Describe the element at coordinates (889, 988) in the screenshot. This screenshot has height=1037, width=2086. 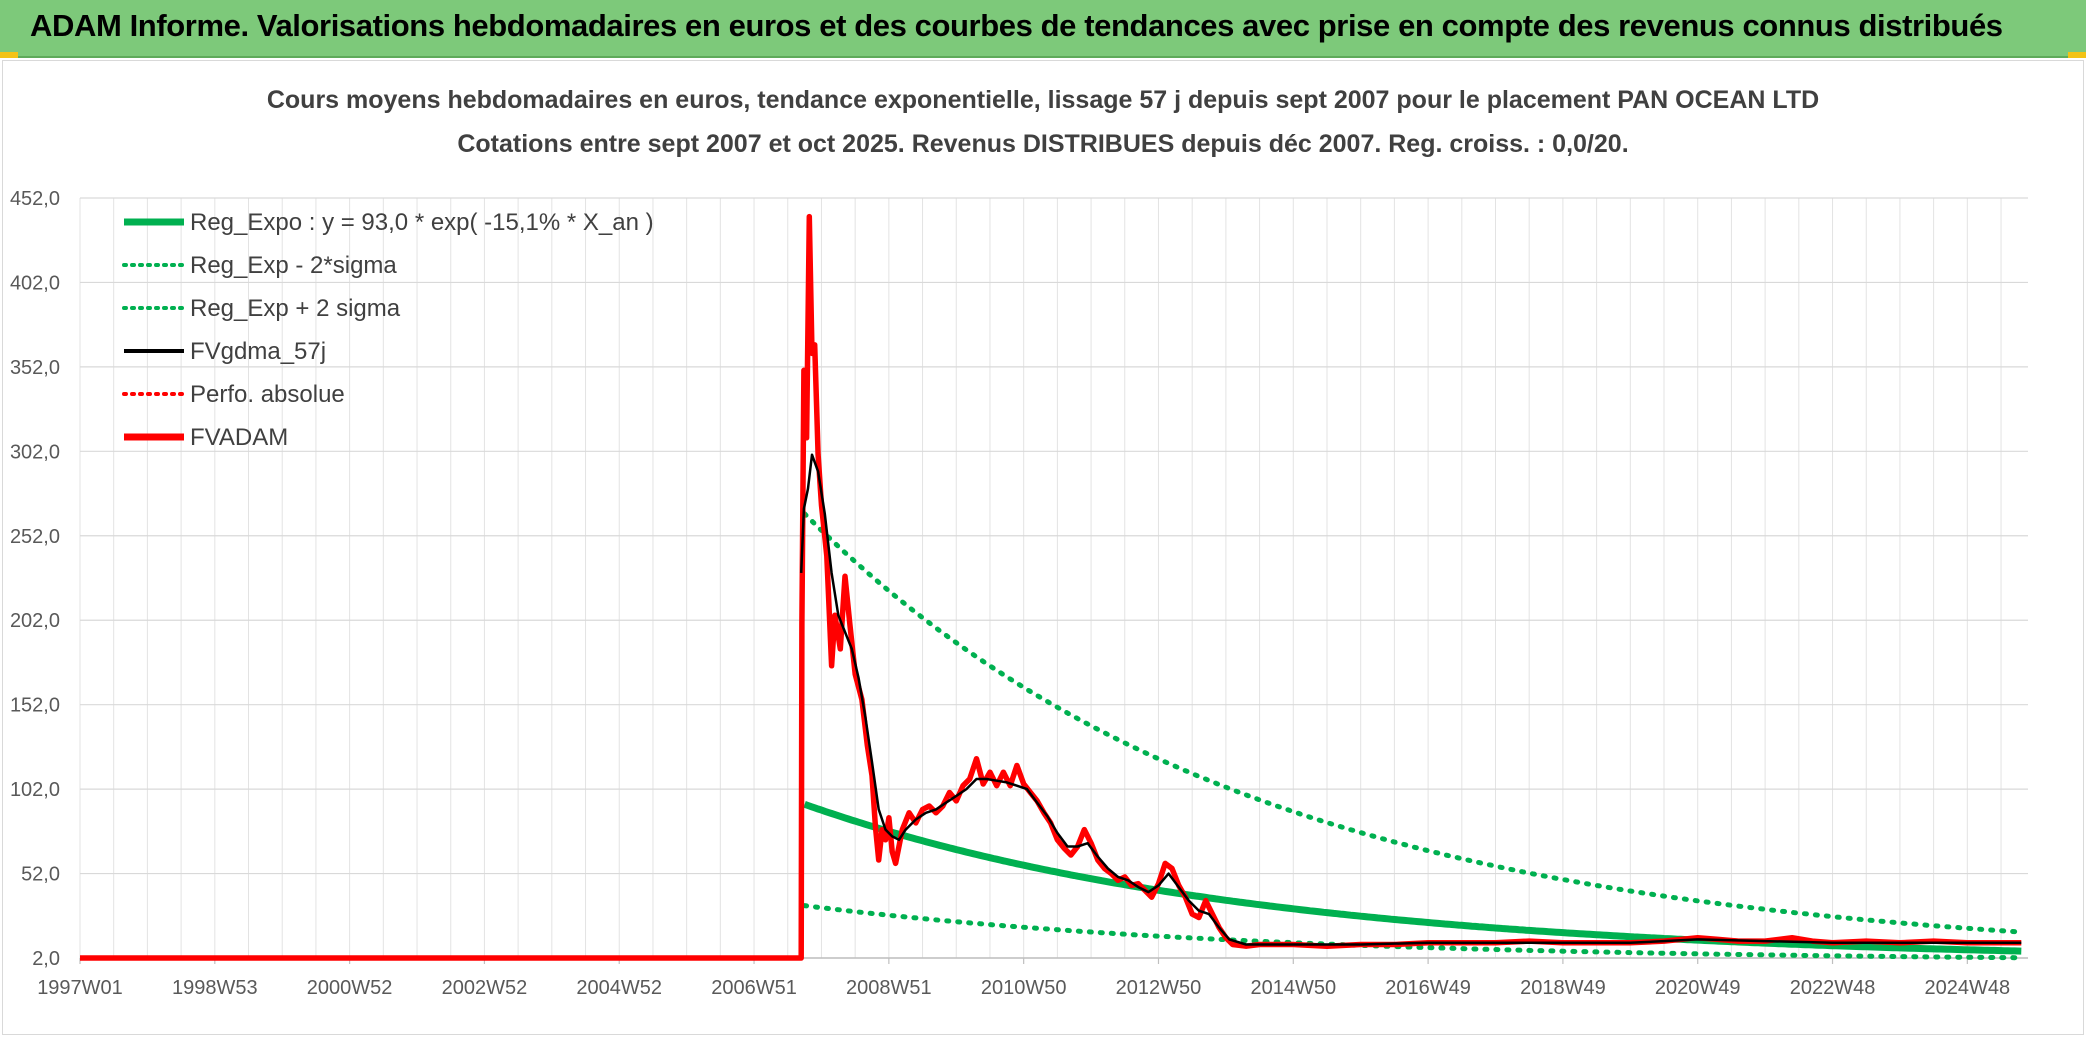
I see `x-tick-label: 2008W51` at that location.